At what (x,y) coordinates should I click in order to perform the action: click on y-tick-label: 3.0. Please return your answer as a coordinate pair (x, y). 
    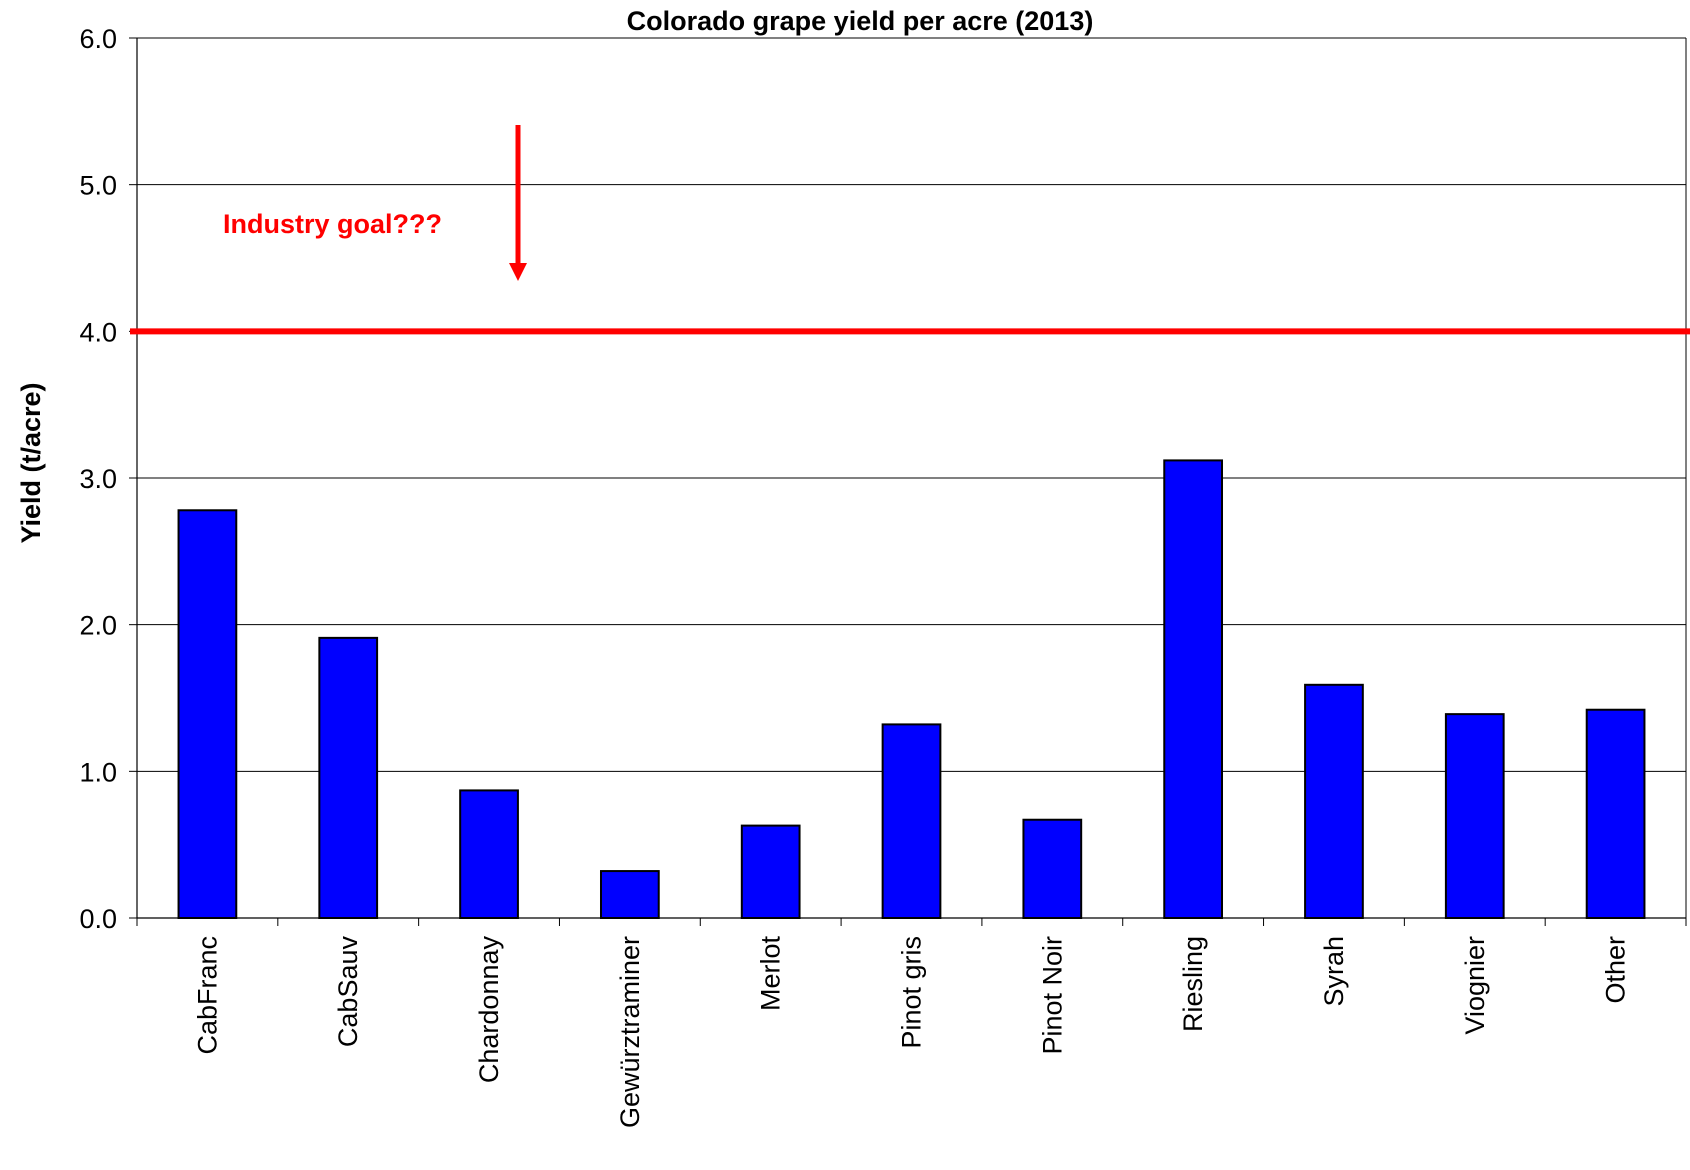
    Looking at the image, I should click on (98, 479).